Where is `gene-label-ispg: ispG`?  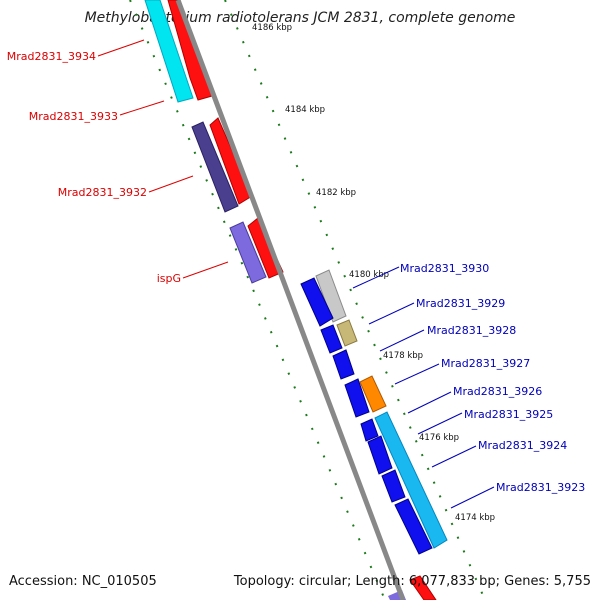 gene-label-ispg: ispG is located at coordinates (169, 278).